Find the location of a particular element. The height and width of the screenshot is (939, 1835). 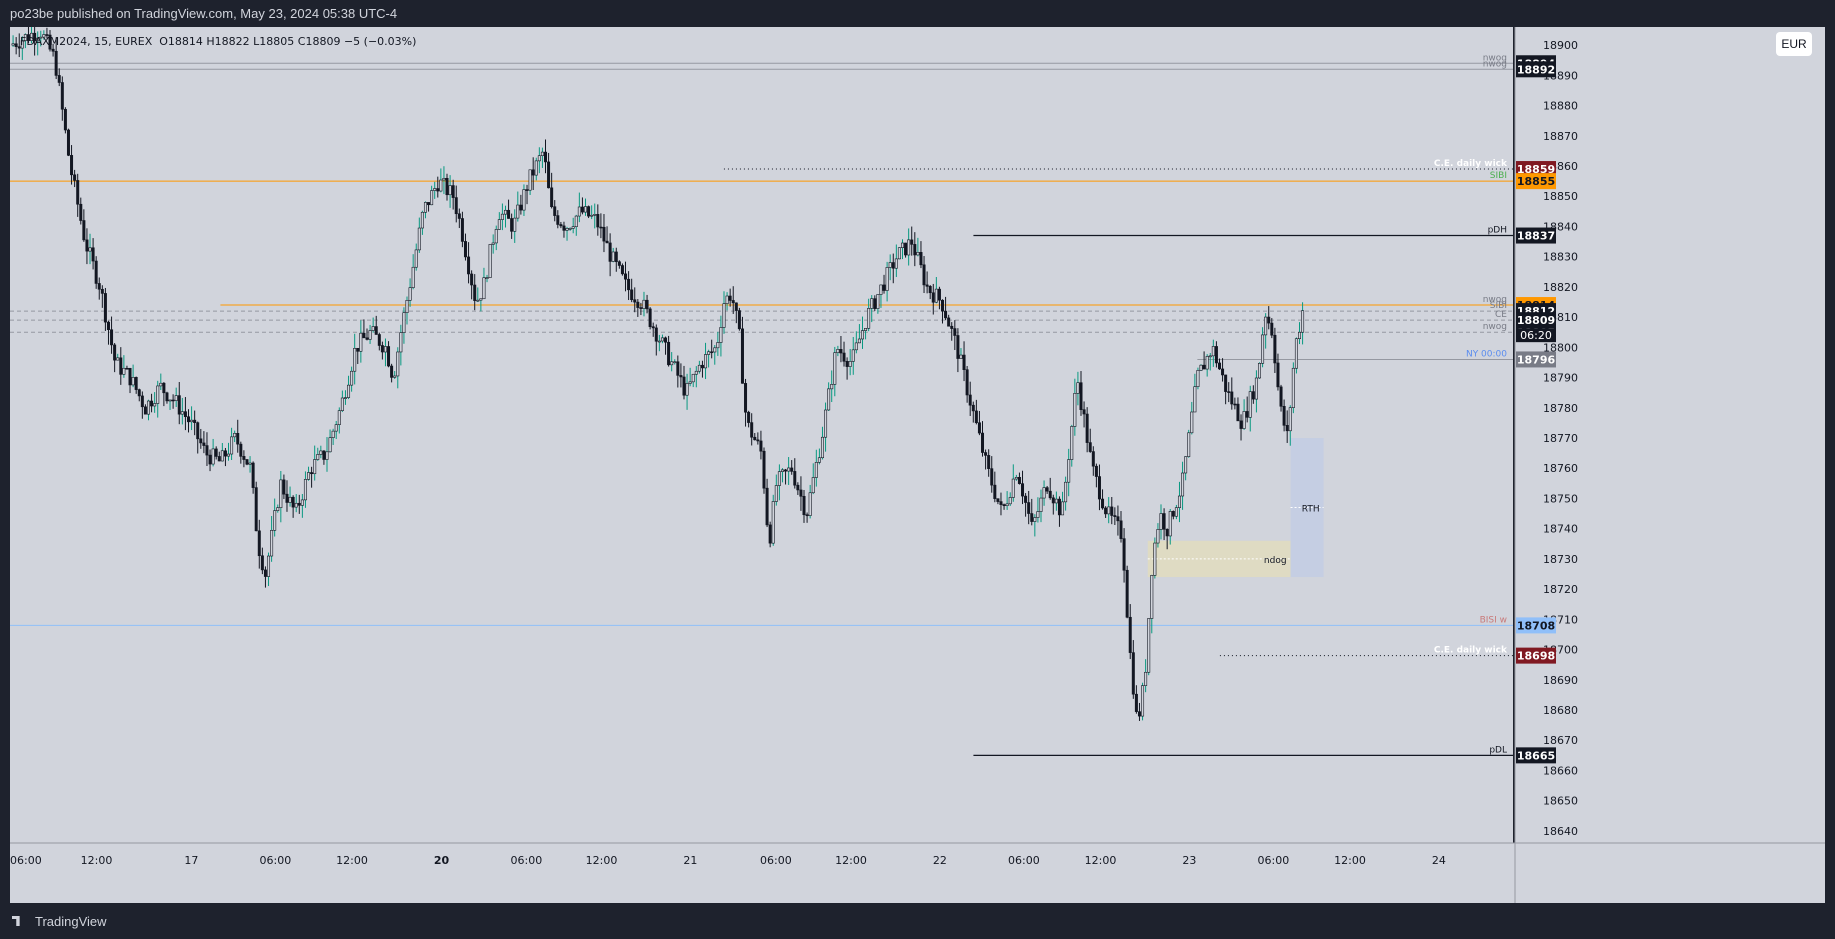

x-tick-label: 21 is located at coordinates (690, 860).